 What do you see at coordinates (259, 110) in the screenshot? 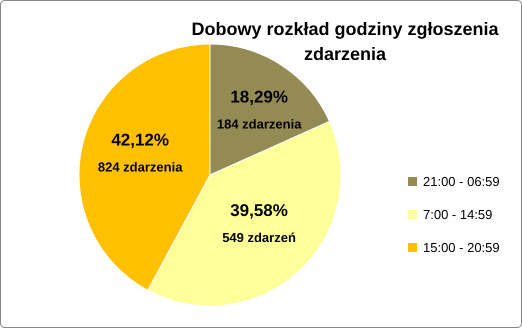
I see `data-label: 18,29% 184 zdarzenia` at bounding box center [259, 110].